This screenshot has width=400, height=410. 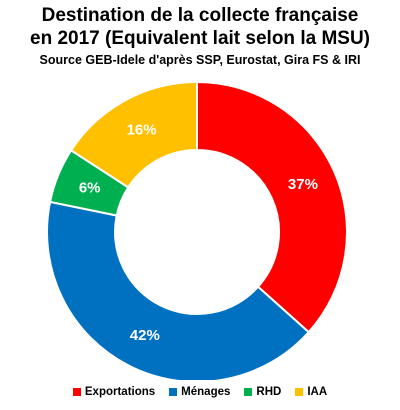 What do you see at coordinates (145, 335) in the screenshot?
I see `data-label-menages: 42%` at bounding box center [145, 335].